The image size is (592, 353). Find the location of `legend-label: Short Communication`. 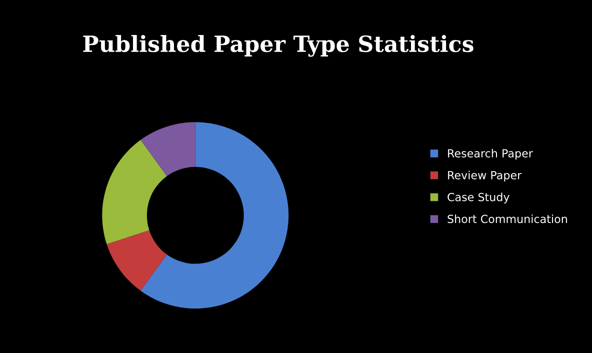

legend-label: Short Communication is located at coordinates (507, 219).